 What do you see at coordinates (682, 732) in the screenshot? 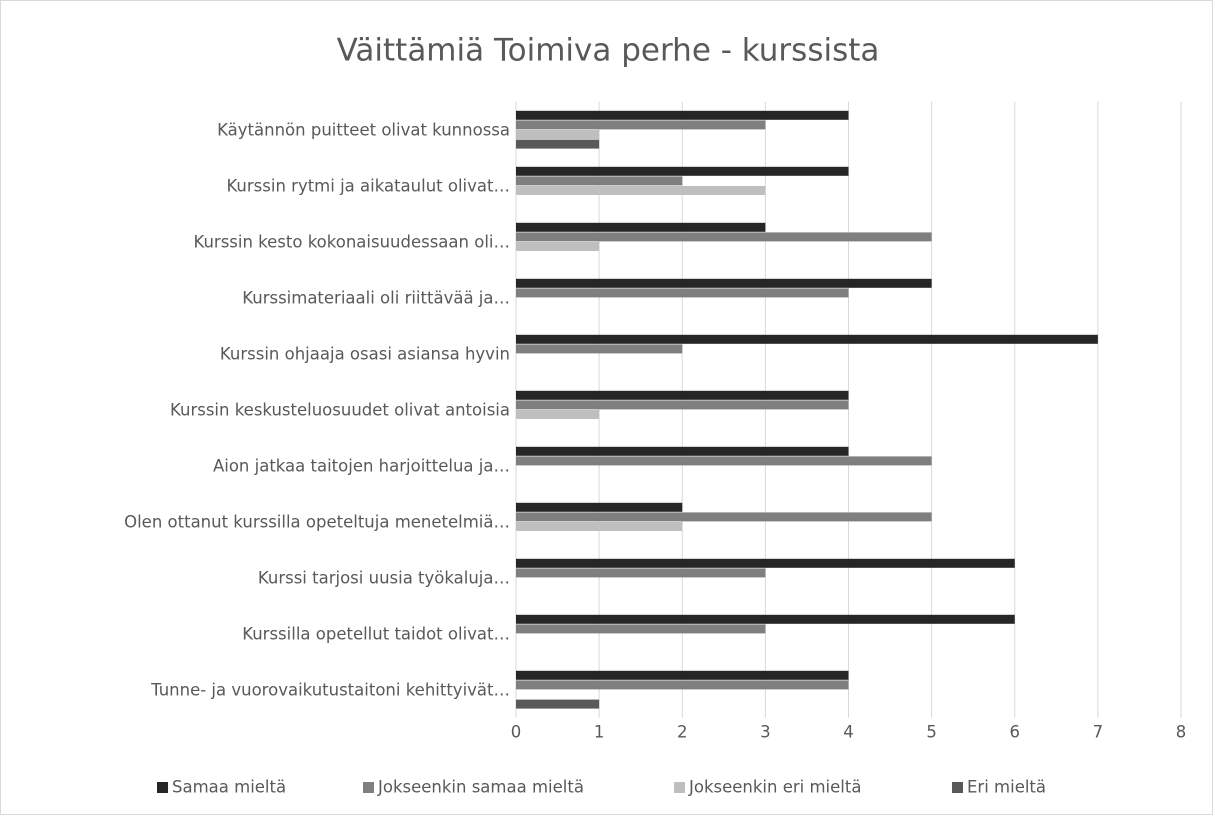
I see `x-tick-label: 2` at bounding box center [682, 732].